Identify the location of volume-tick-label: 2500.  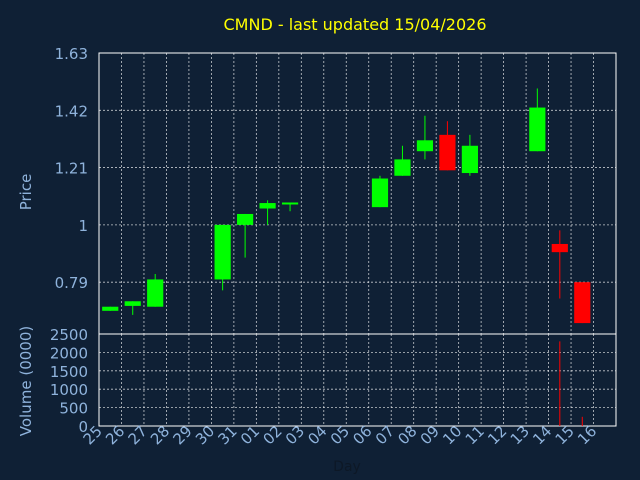
(69, 335).